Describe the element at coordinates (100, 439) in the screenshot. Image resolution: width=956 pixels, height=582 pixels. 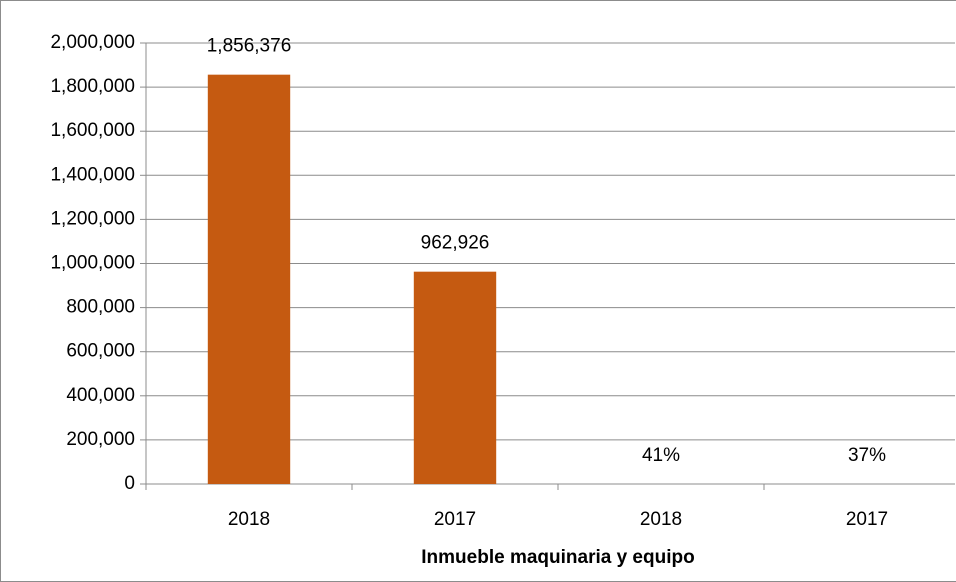
I see `y-tick-label: 200,000` at that location.